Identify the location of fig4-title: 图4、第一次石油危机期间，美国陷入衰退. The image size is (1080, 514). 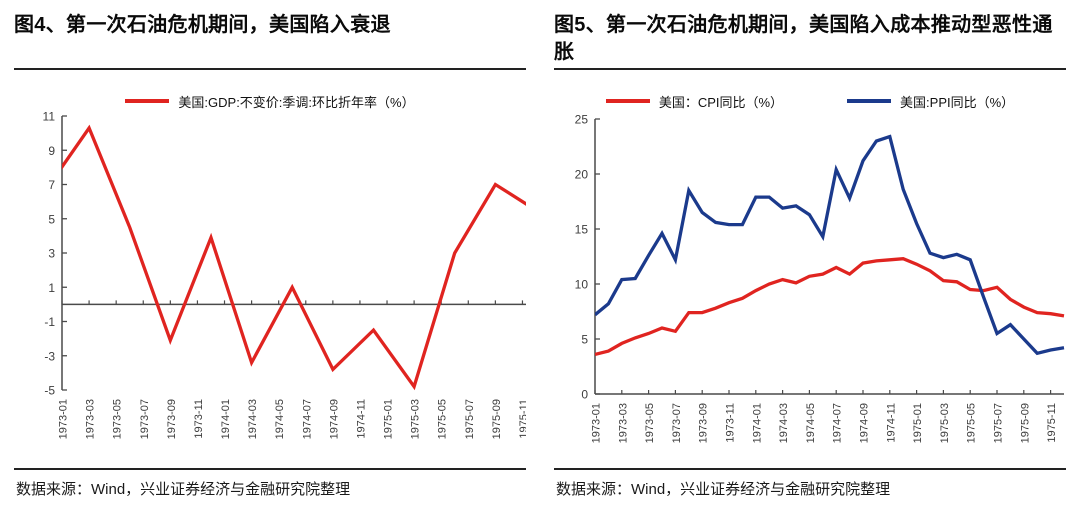
(202, 25).